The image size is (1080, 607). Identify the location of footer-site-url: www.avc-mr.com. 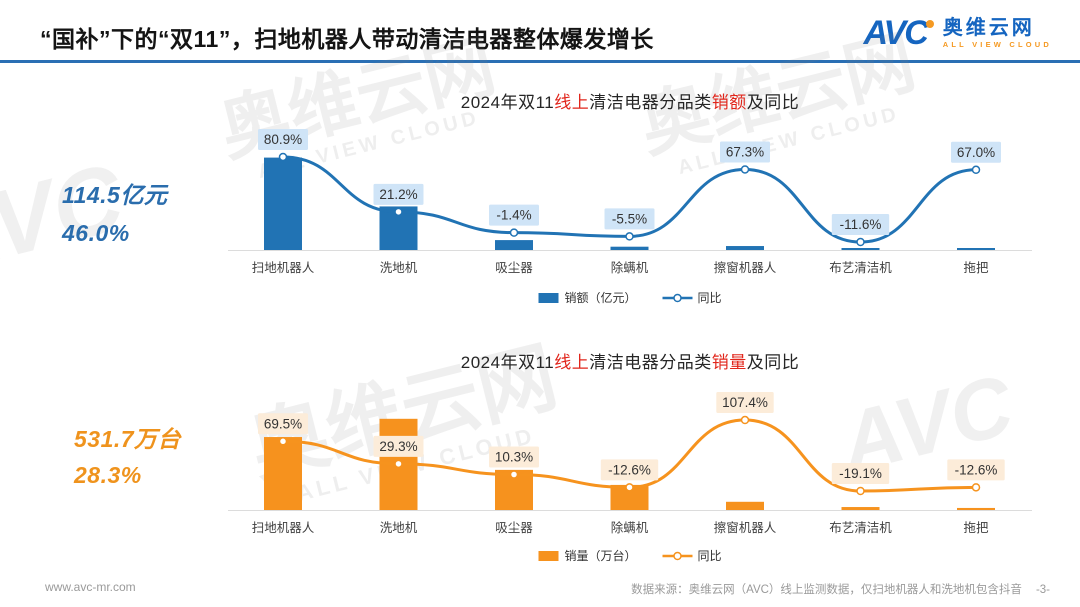
(90, 587).